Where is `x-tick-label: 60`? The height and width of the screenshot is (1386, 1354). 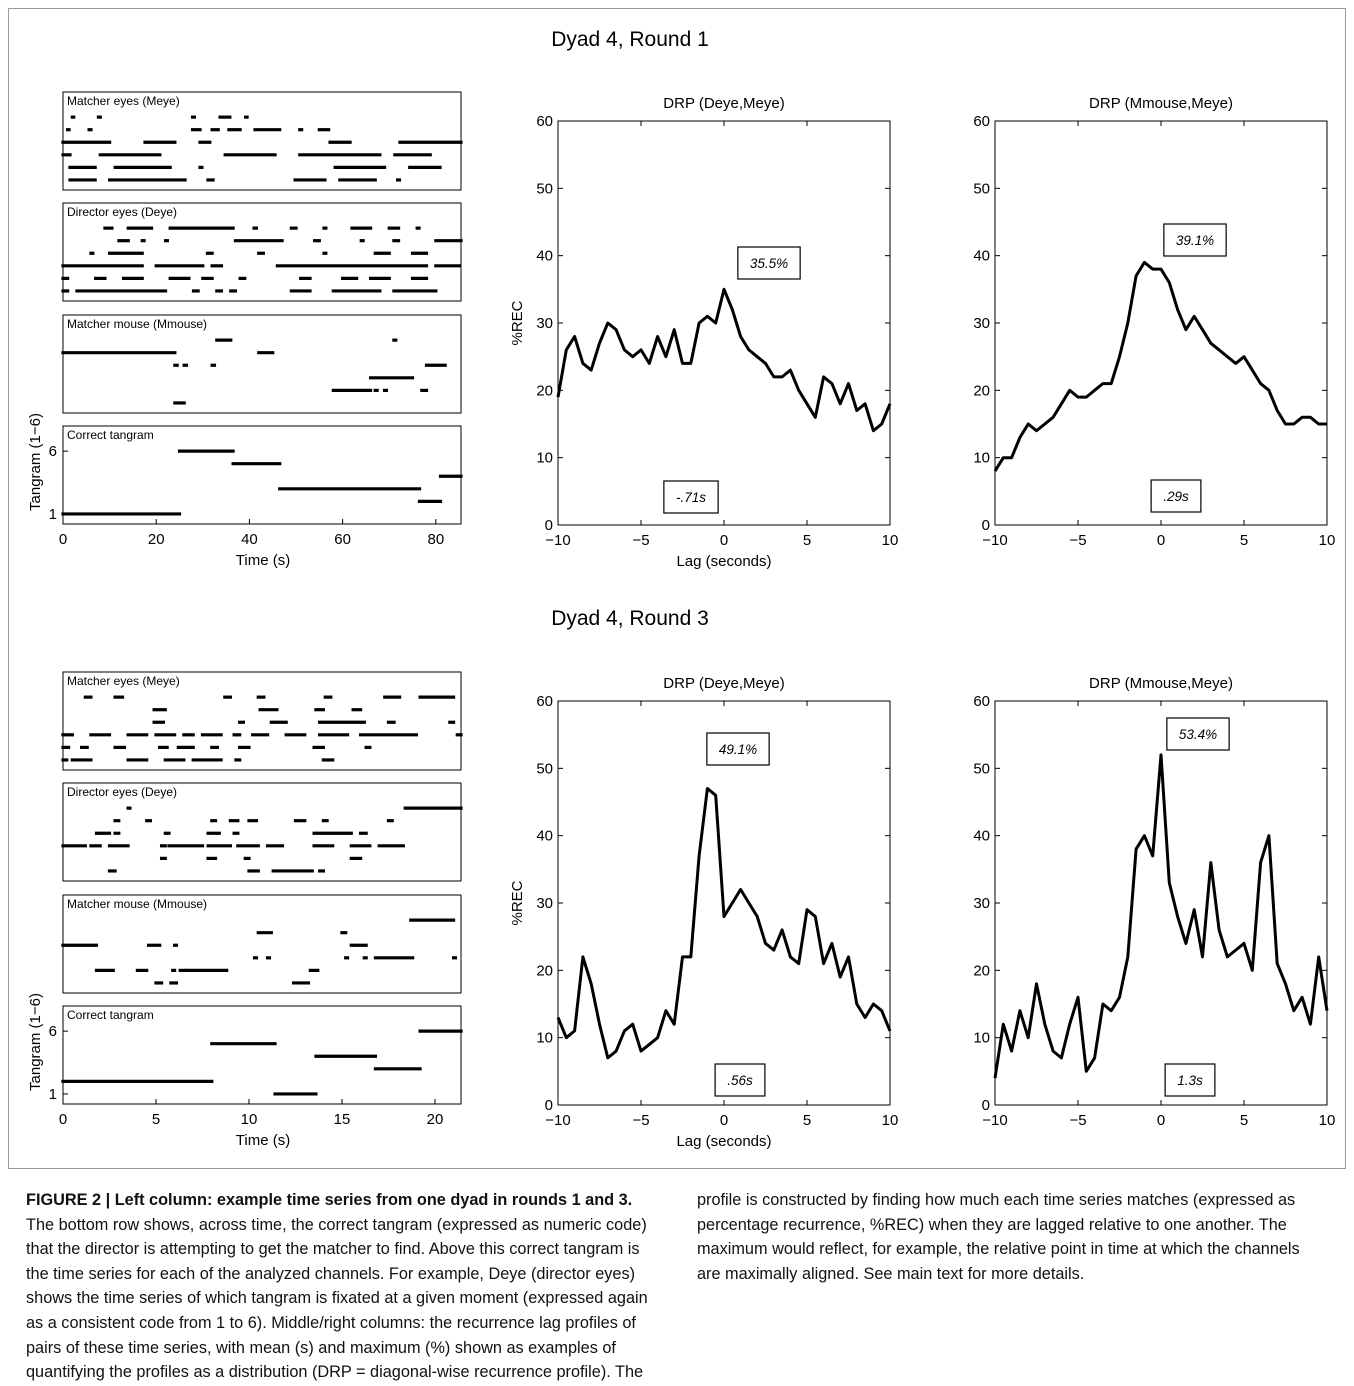 x-tick-label: 60 is located at coordinates (342, 539).